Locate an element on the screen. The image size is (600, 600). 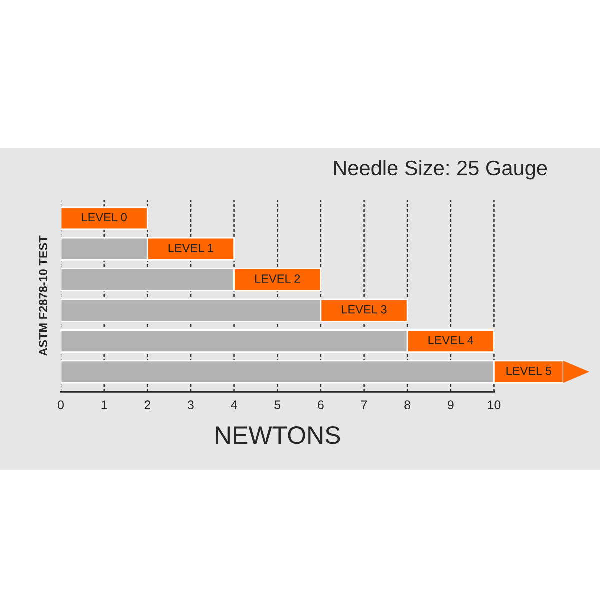
x-tick-label: 7 is located at coordinates (364, 405).